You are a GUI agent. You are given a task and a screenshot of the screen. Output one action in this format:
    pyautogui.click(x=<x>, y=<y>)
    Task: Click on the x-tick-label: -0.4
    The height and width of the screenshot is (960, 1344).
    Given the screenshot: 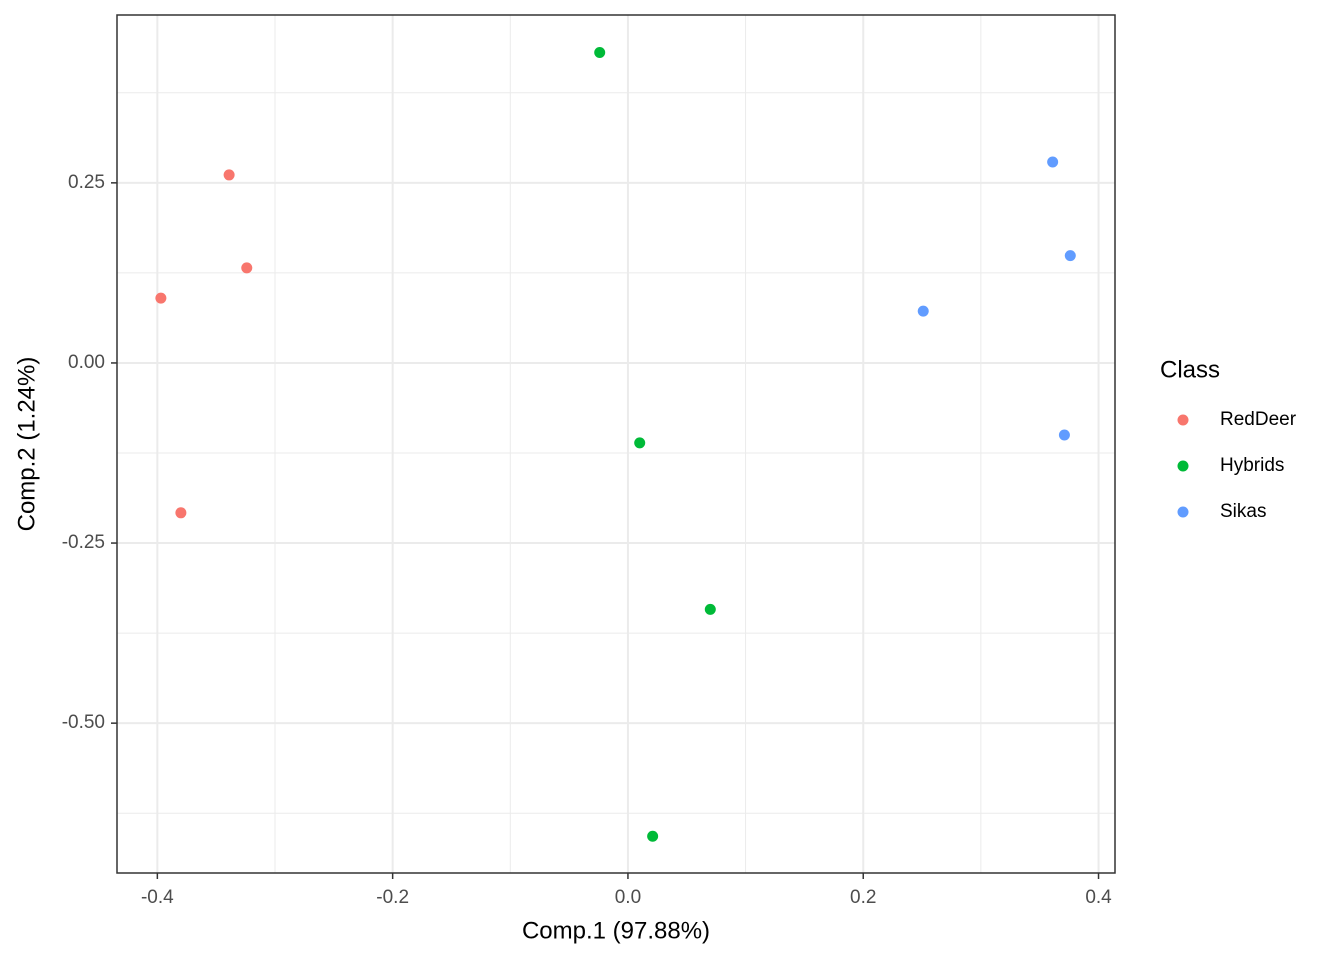 What is the action you would take?
    pyautogui.click(x=157, y=897)
    